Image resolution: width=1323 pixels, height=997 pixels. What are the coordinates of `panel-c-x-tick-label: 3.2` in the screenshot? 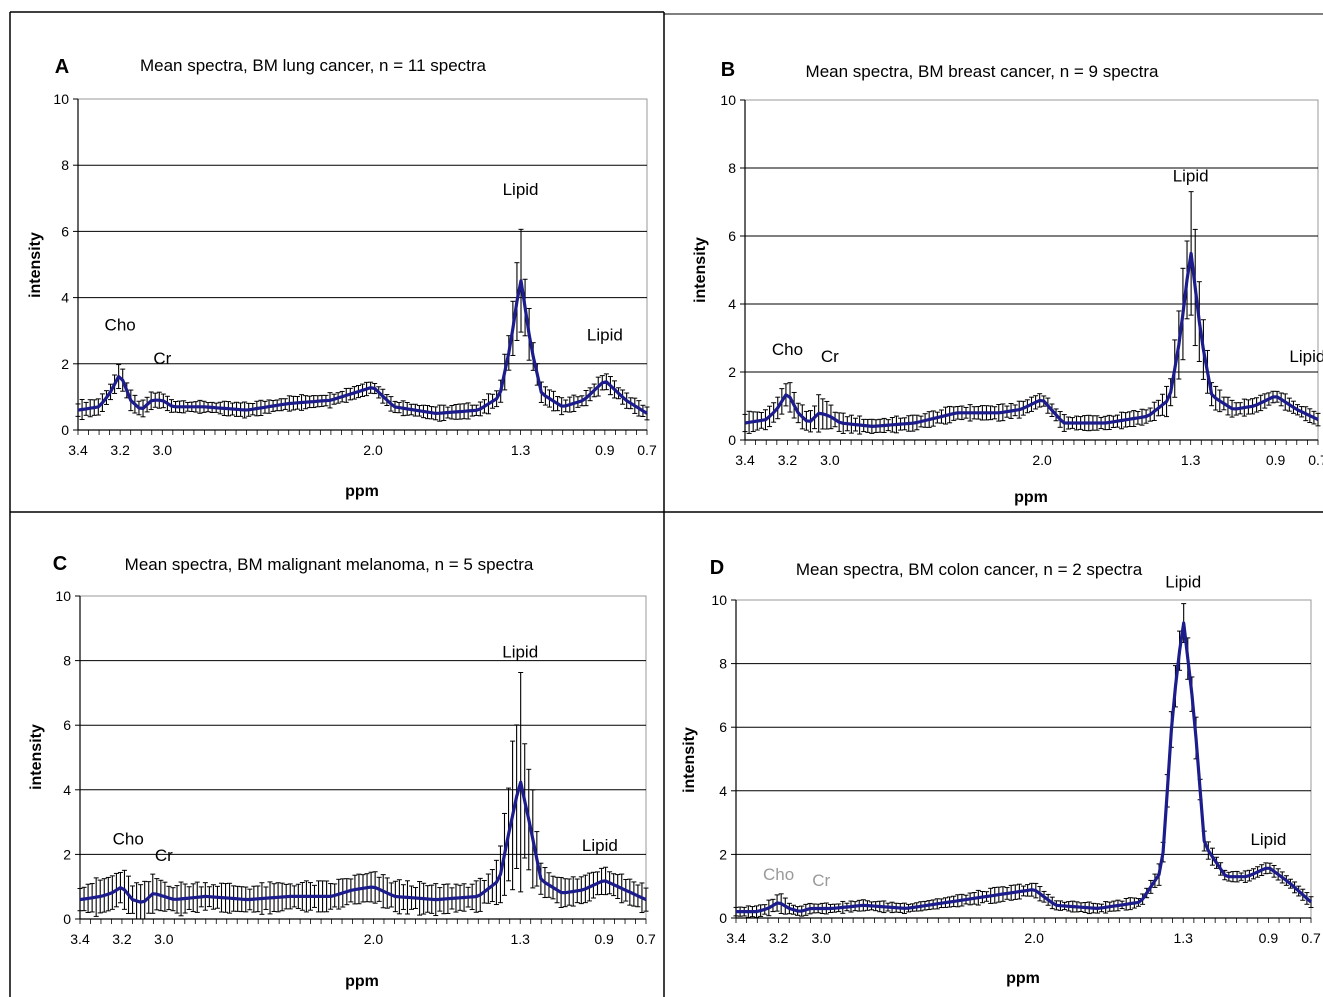 It's located at (122, 939).